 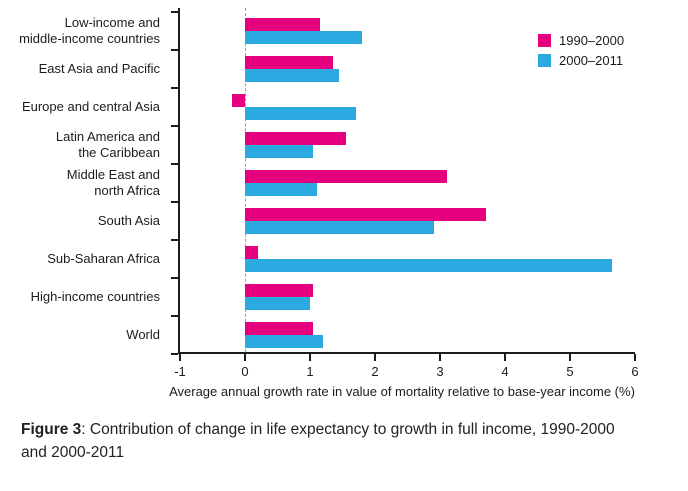 What do you see at coordinates (505, 371) in the screenshot?
I see `x-tick-label: 4` at bounding box center [505, 371].